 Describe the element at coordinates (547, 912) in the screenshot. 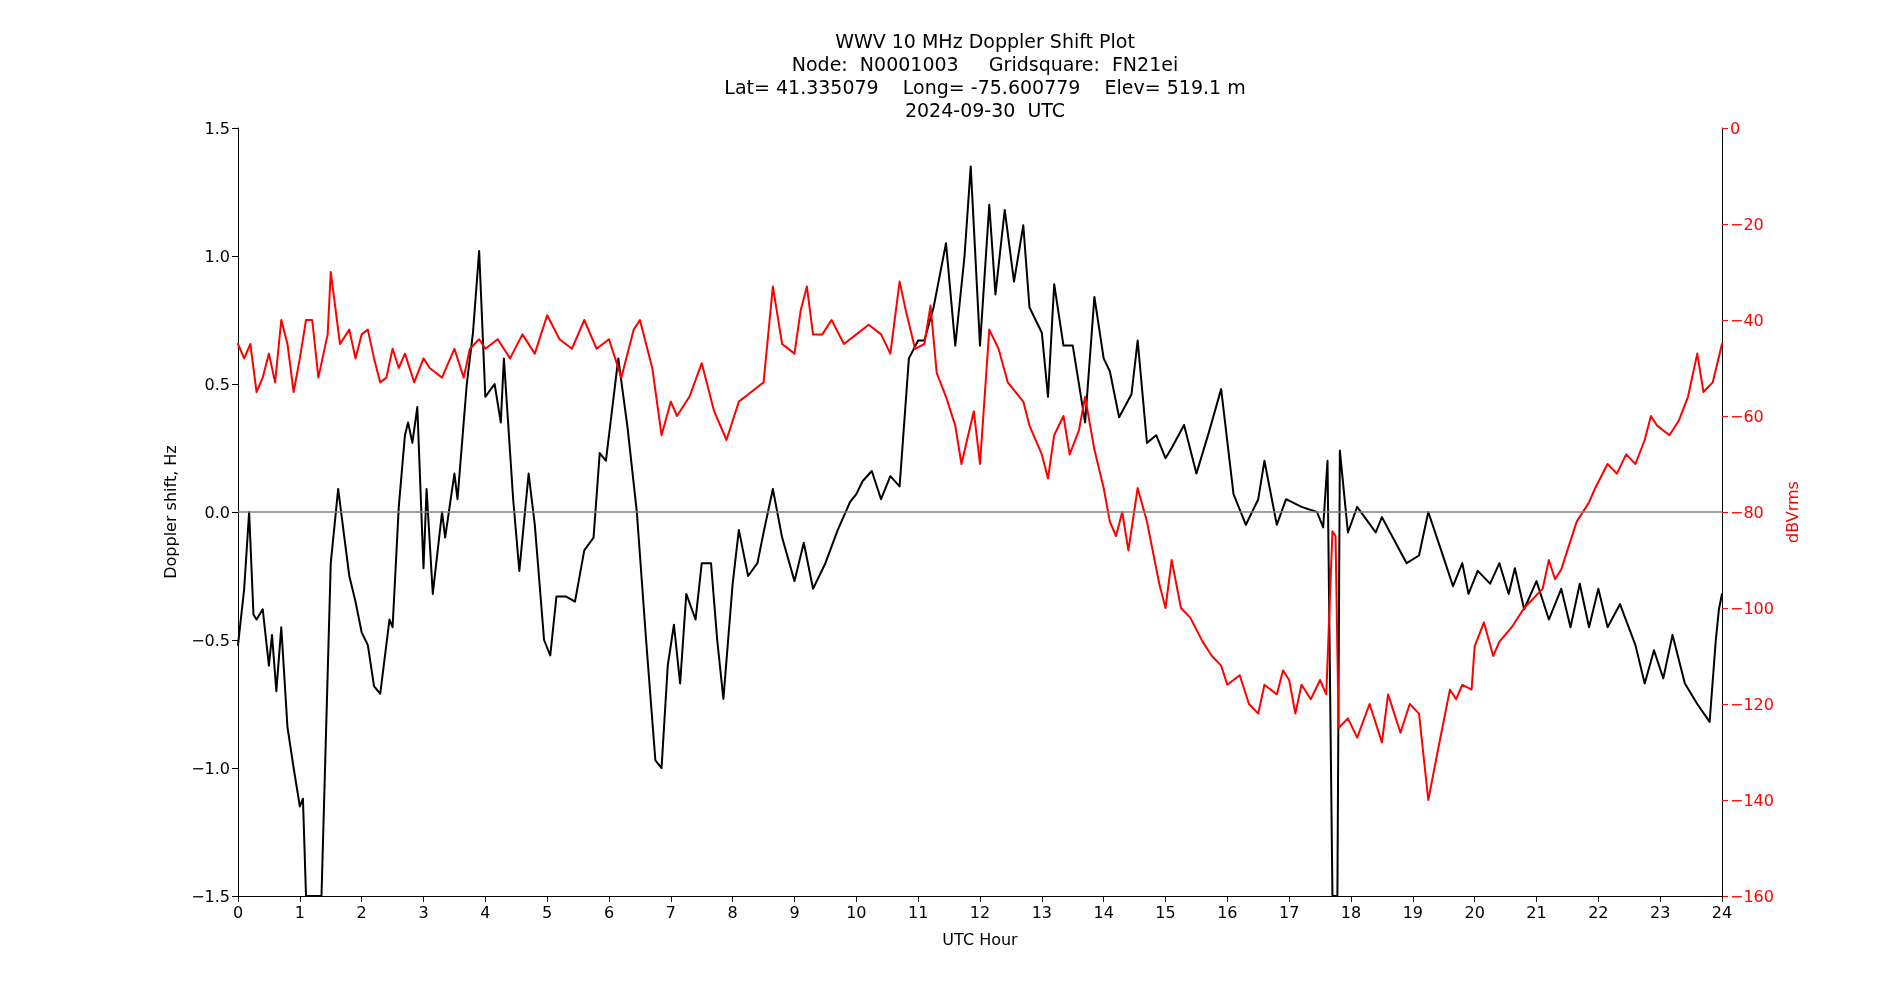

I see `x-tick-label: 5` at that location.